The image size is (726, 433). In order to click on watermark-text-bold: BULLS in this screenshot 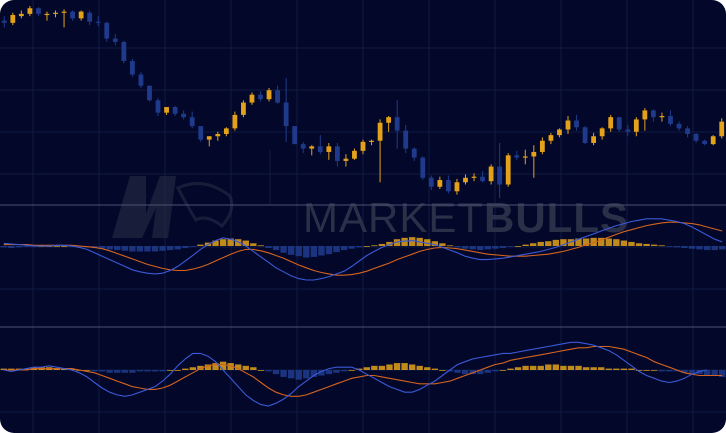, I will do `click(556, 217)`.